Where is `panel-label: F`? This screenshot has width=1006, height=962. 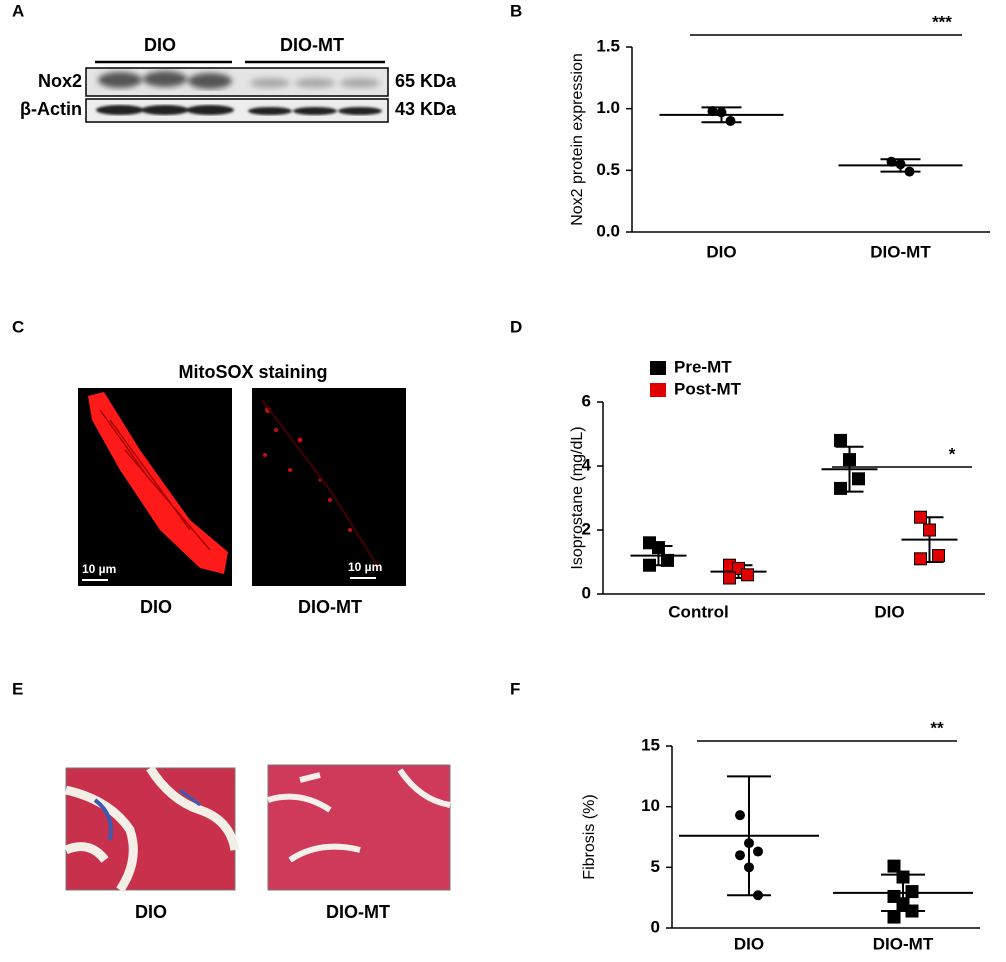 panel-label: F is located at coordinates (515, 688).